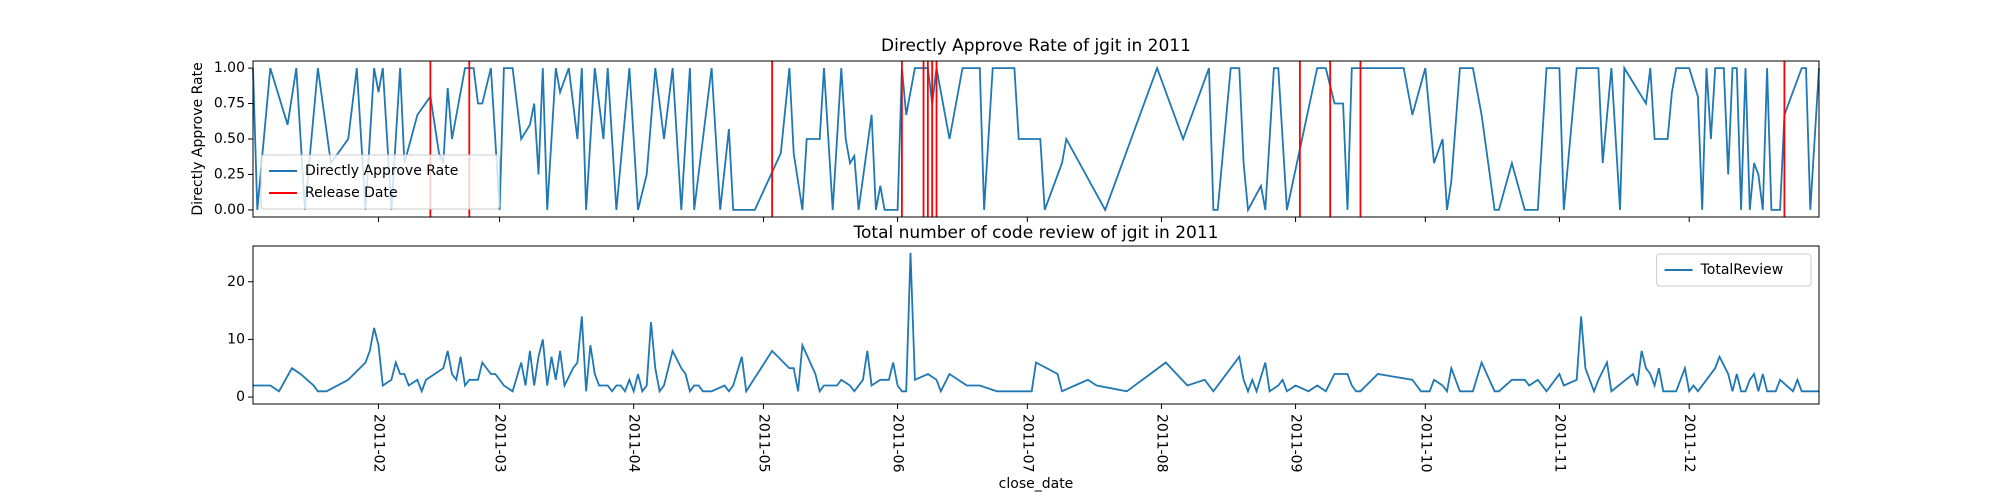 The height and width of the screenshot is (500, 2000). Describe the element at coordinates (1689, 443) in the screenshot. I see `x-tick-label: 2011-12` at that location.